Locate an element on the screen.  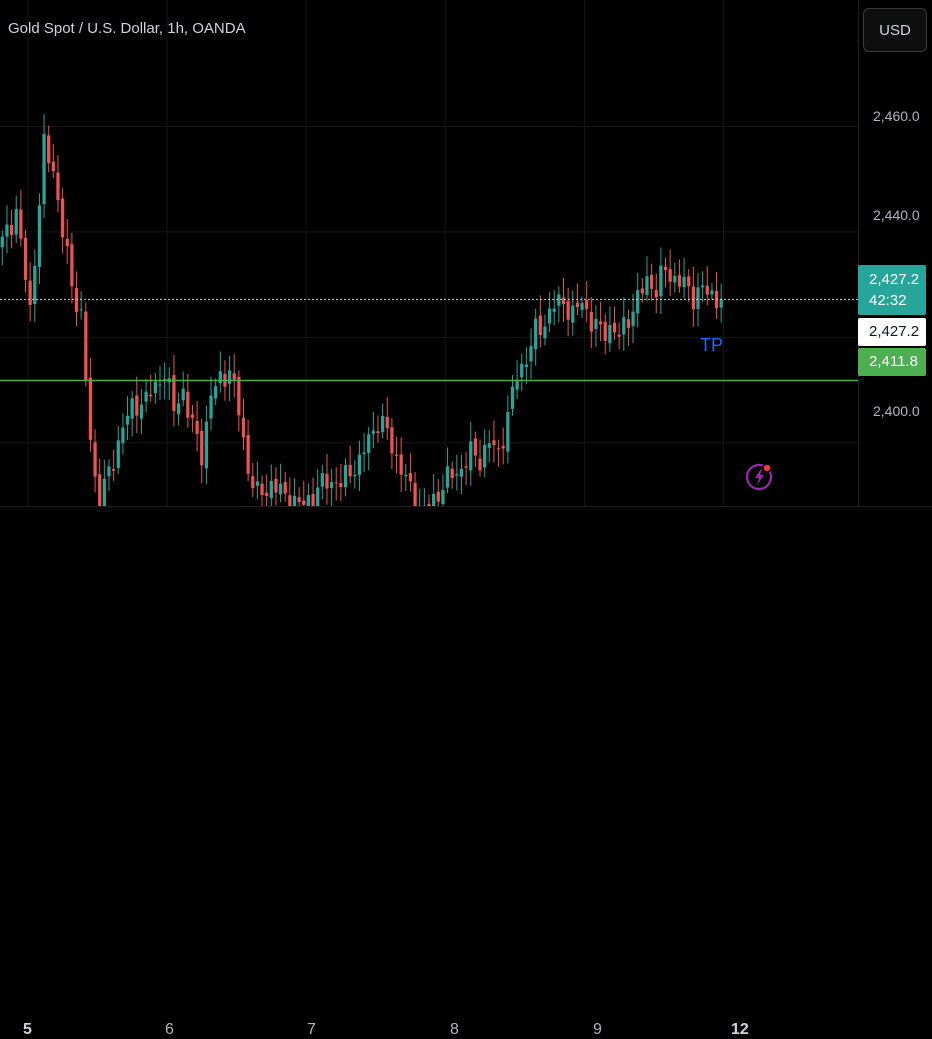
price-axis: 2,460.0 2,440.0 2,400.0 is located at coordinates (895, 253).